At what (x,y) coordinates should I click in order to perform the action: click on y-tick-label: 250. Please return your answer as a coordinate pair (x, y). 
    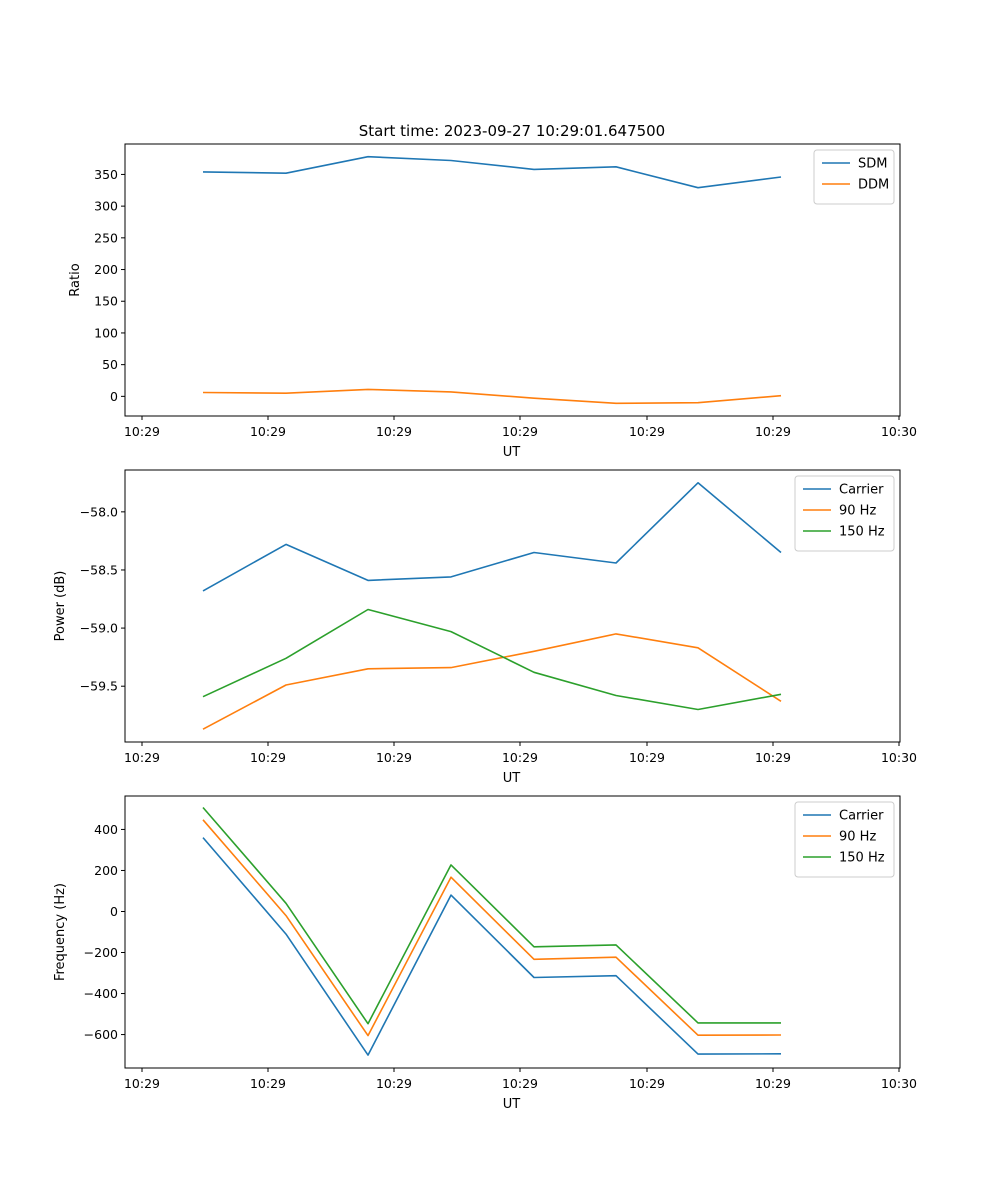
    Looking at the image, I should click on (106, 237).